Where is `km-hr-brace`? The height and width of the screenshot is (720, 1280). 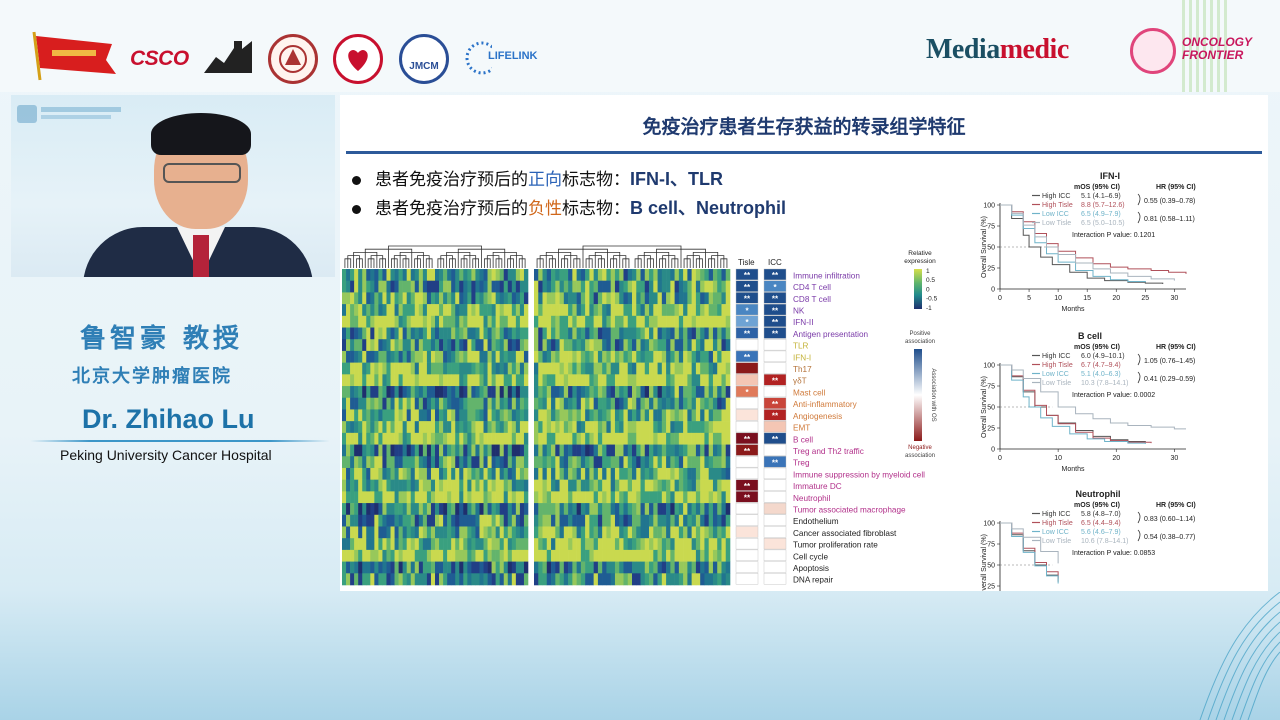
km-hr-brace is located at coordinates (1139, 535).